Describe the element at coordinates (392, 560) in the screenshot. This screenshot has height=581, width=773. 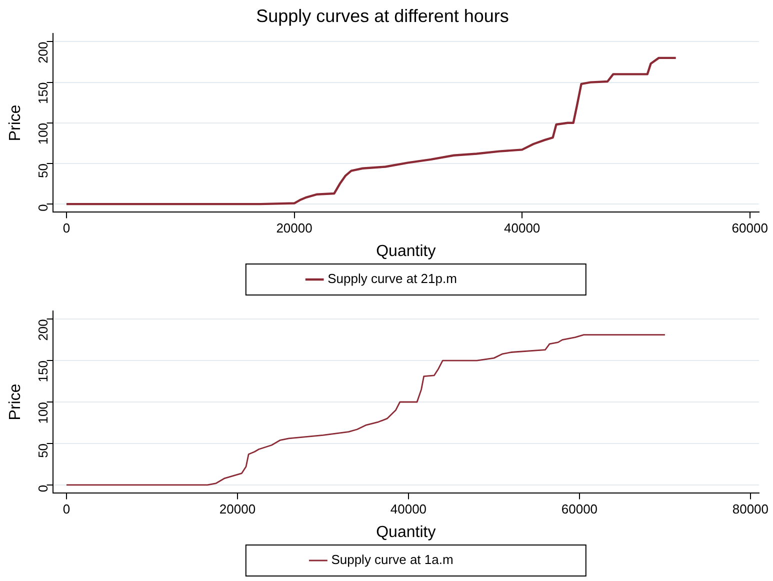
I see `legend-label: Supply curve at 1a.m` at that location.